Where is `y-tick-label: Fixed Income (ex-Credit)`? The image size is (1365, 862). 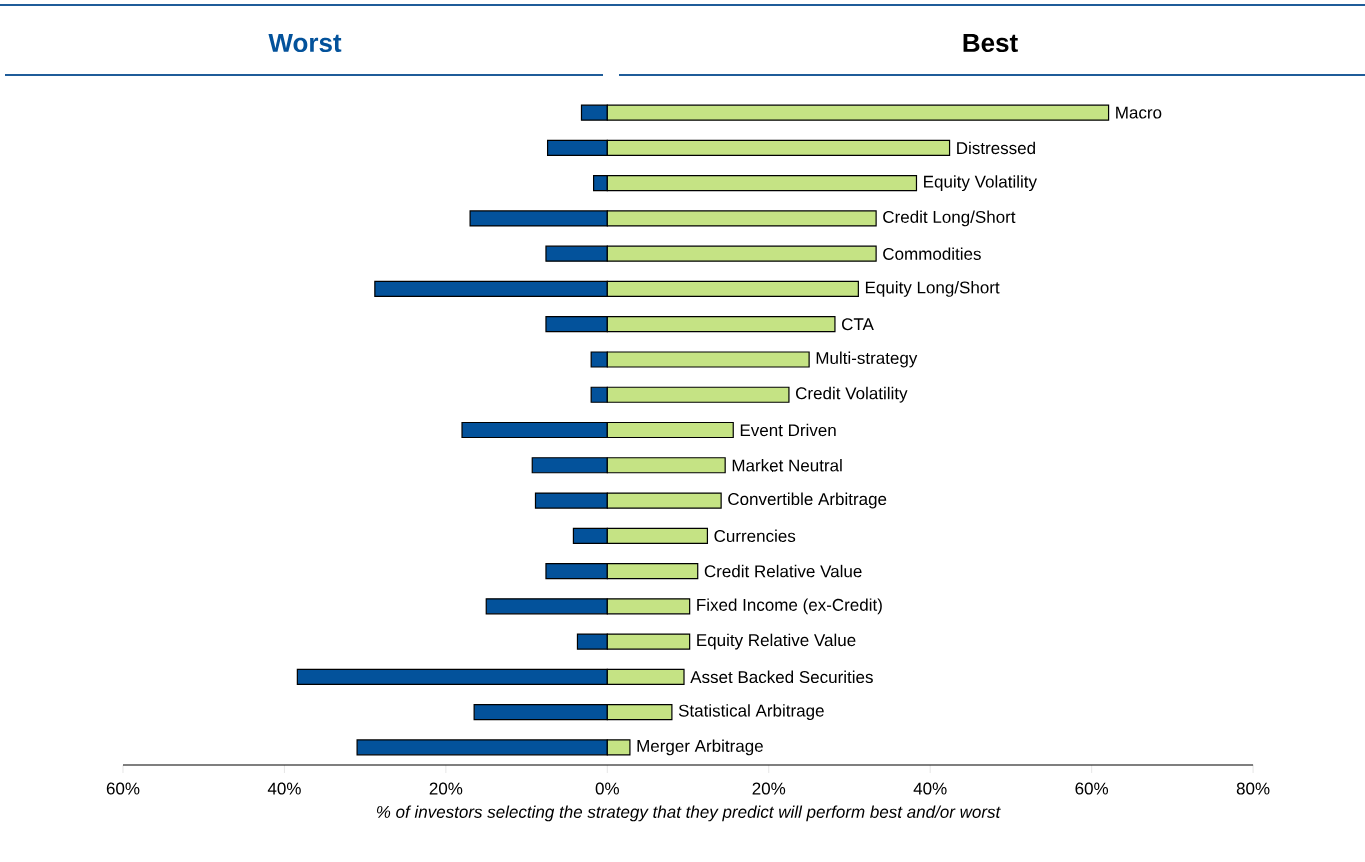
y-tick-label: Fixed Income (ex-Credit) is located at coordinates (789, 606).